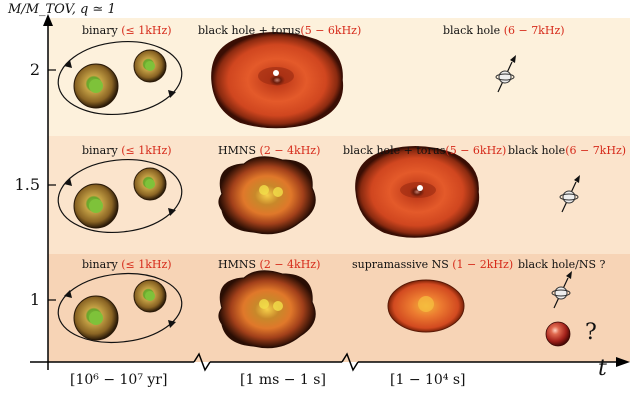  I want to click on y-tick-label: 1, so click(34, 299).